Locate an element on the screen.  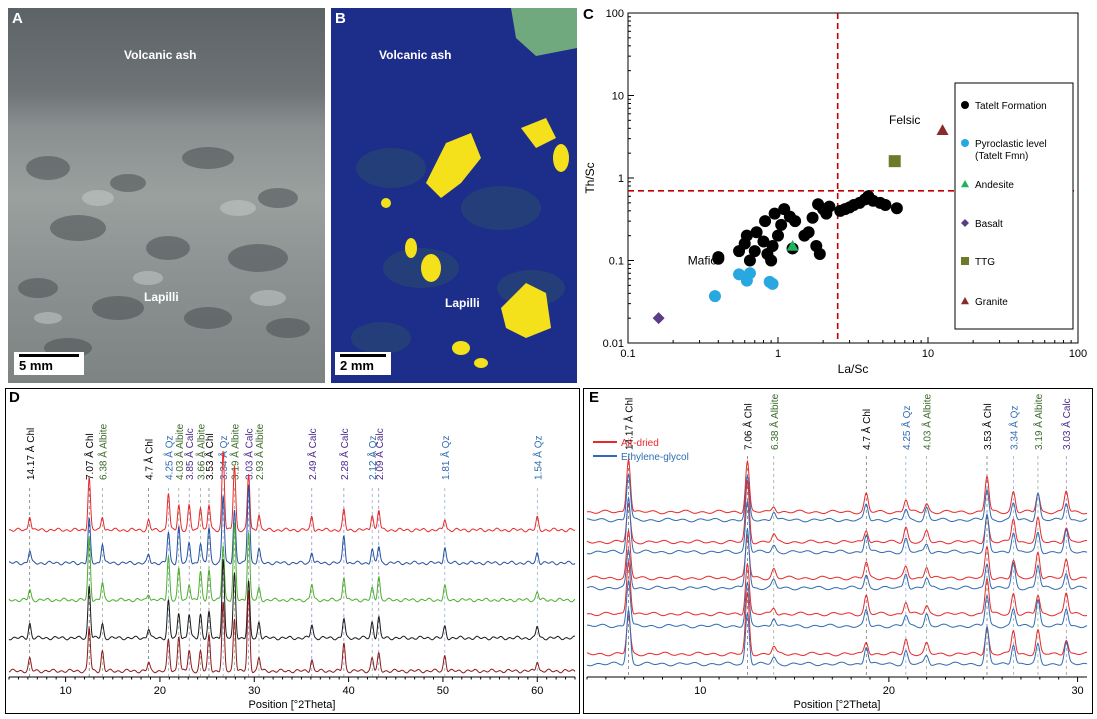
peak-label: 3.66 Å Albite is located at coordinates (200, 451).